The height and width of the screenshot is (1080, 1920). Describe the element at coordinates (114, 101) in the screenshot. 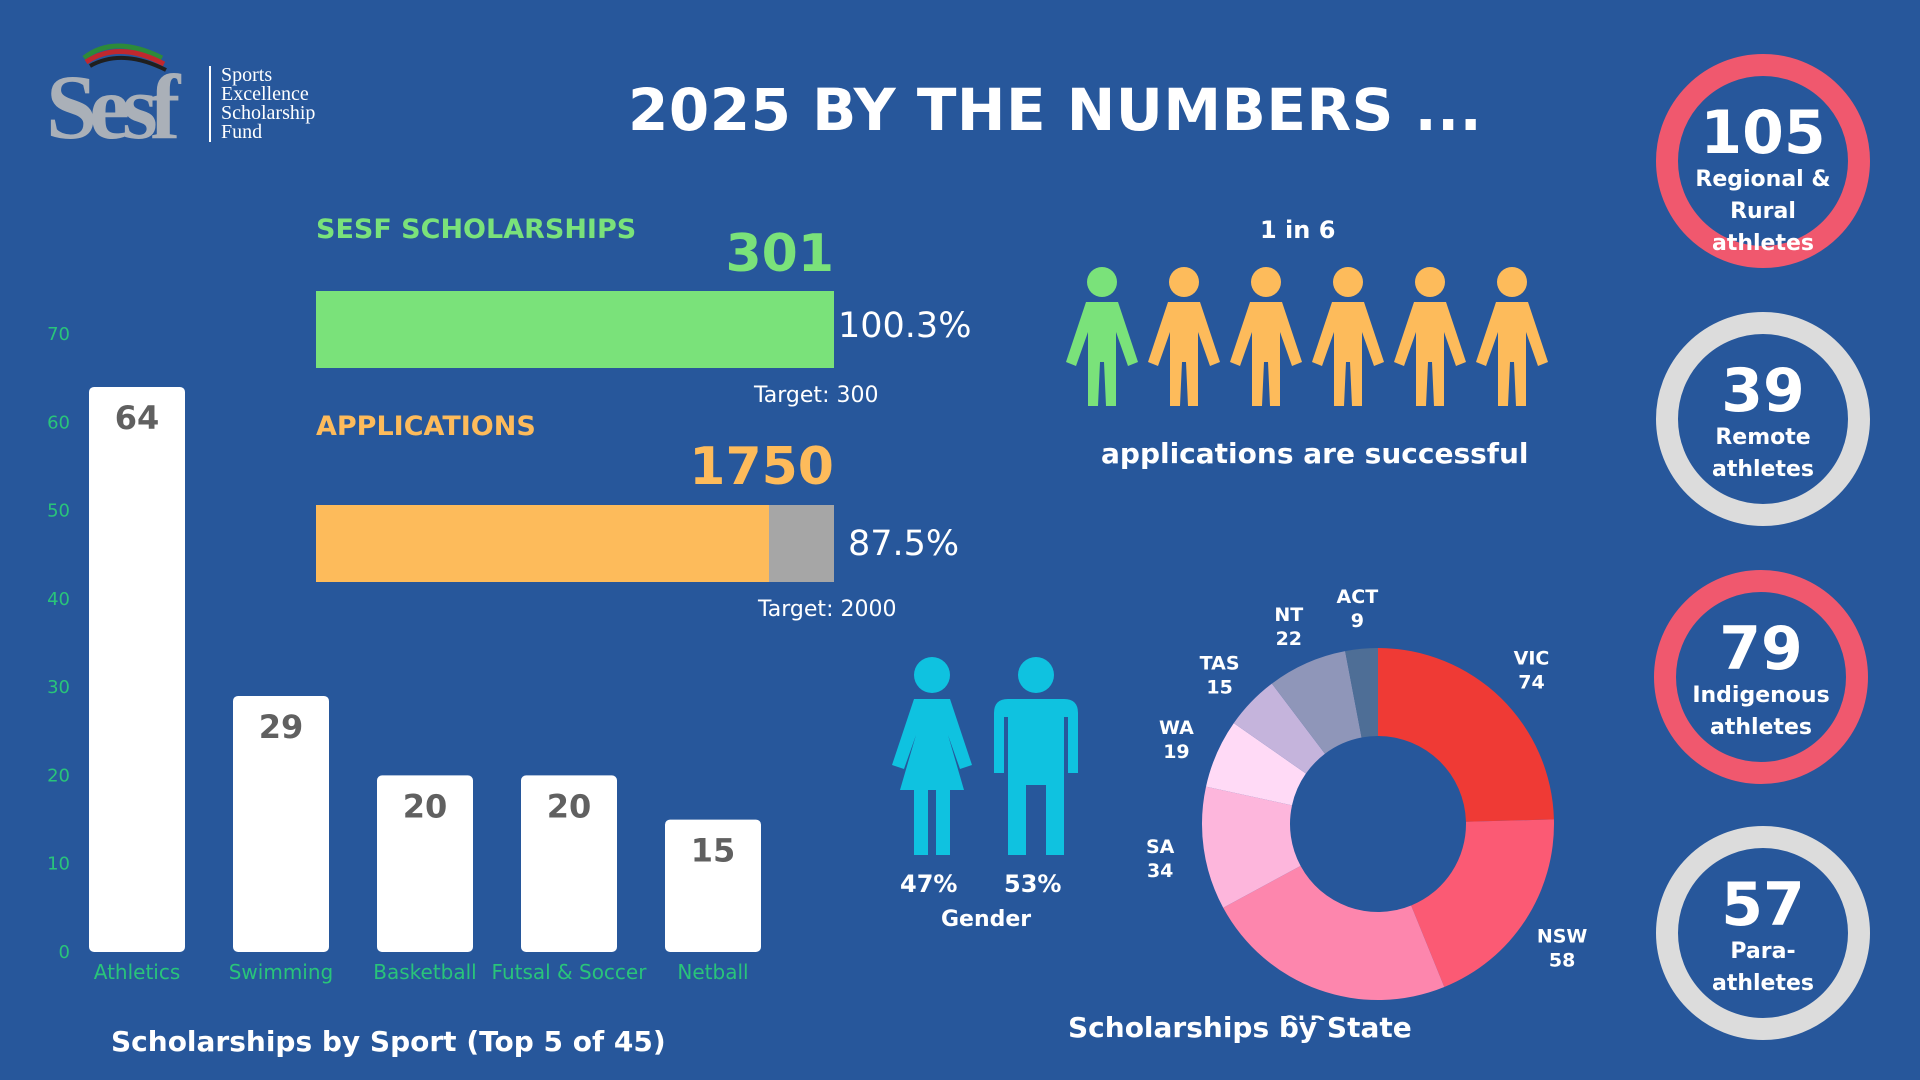

I see `logo-mark-text: Sesf` at that location.